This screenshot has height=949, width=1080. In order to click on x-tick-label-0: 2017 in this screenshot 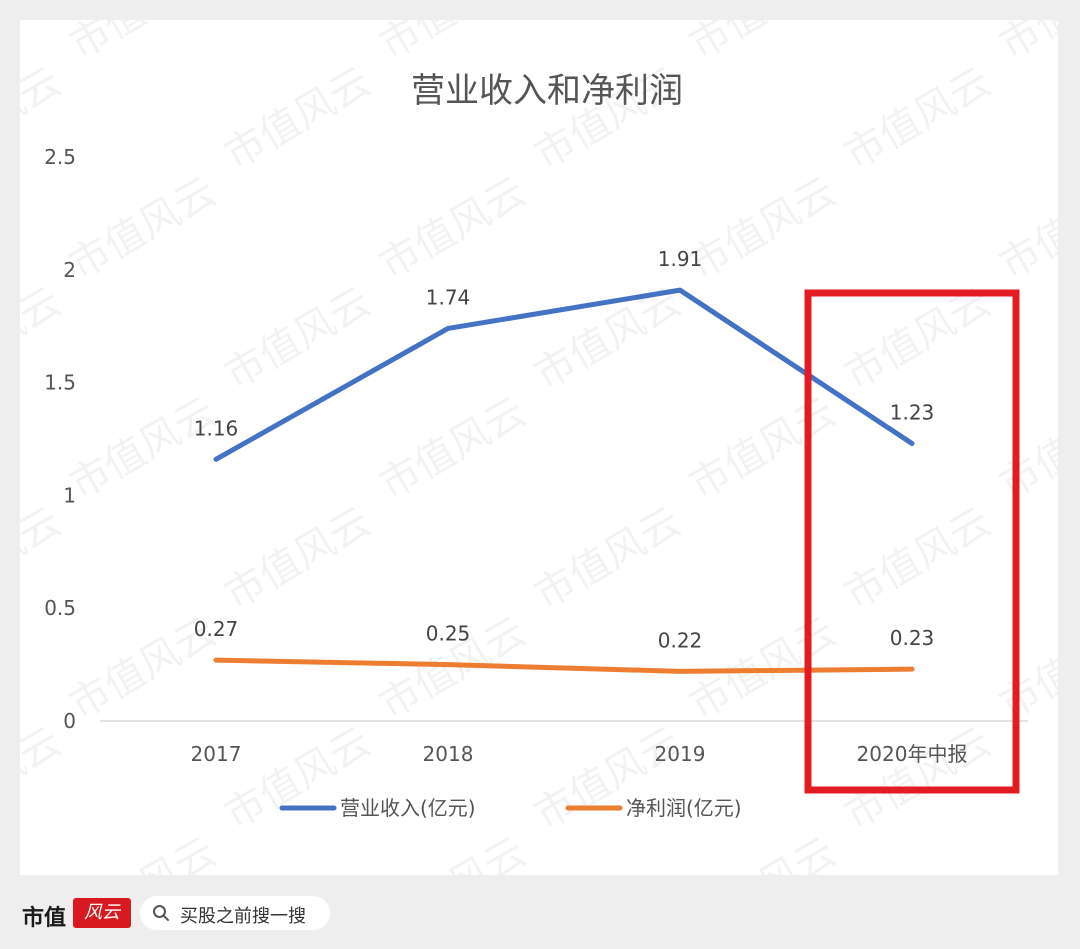, I will do `click(216, 754)`.